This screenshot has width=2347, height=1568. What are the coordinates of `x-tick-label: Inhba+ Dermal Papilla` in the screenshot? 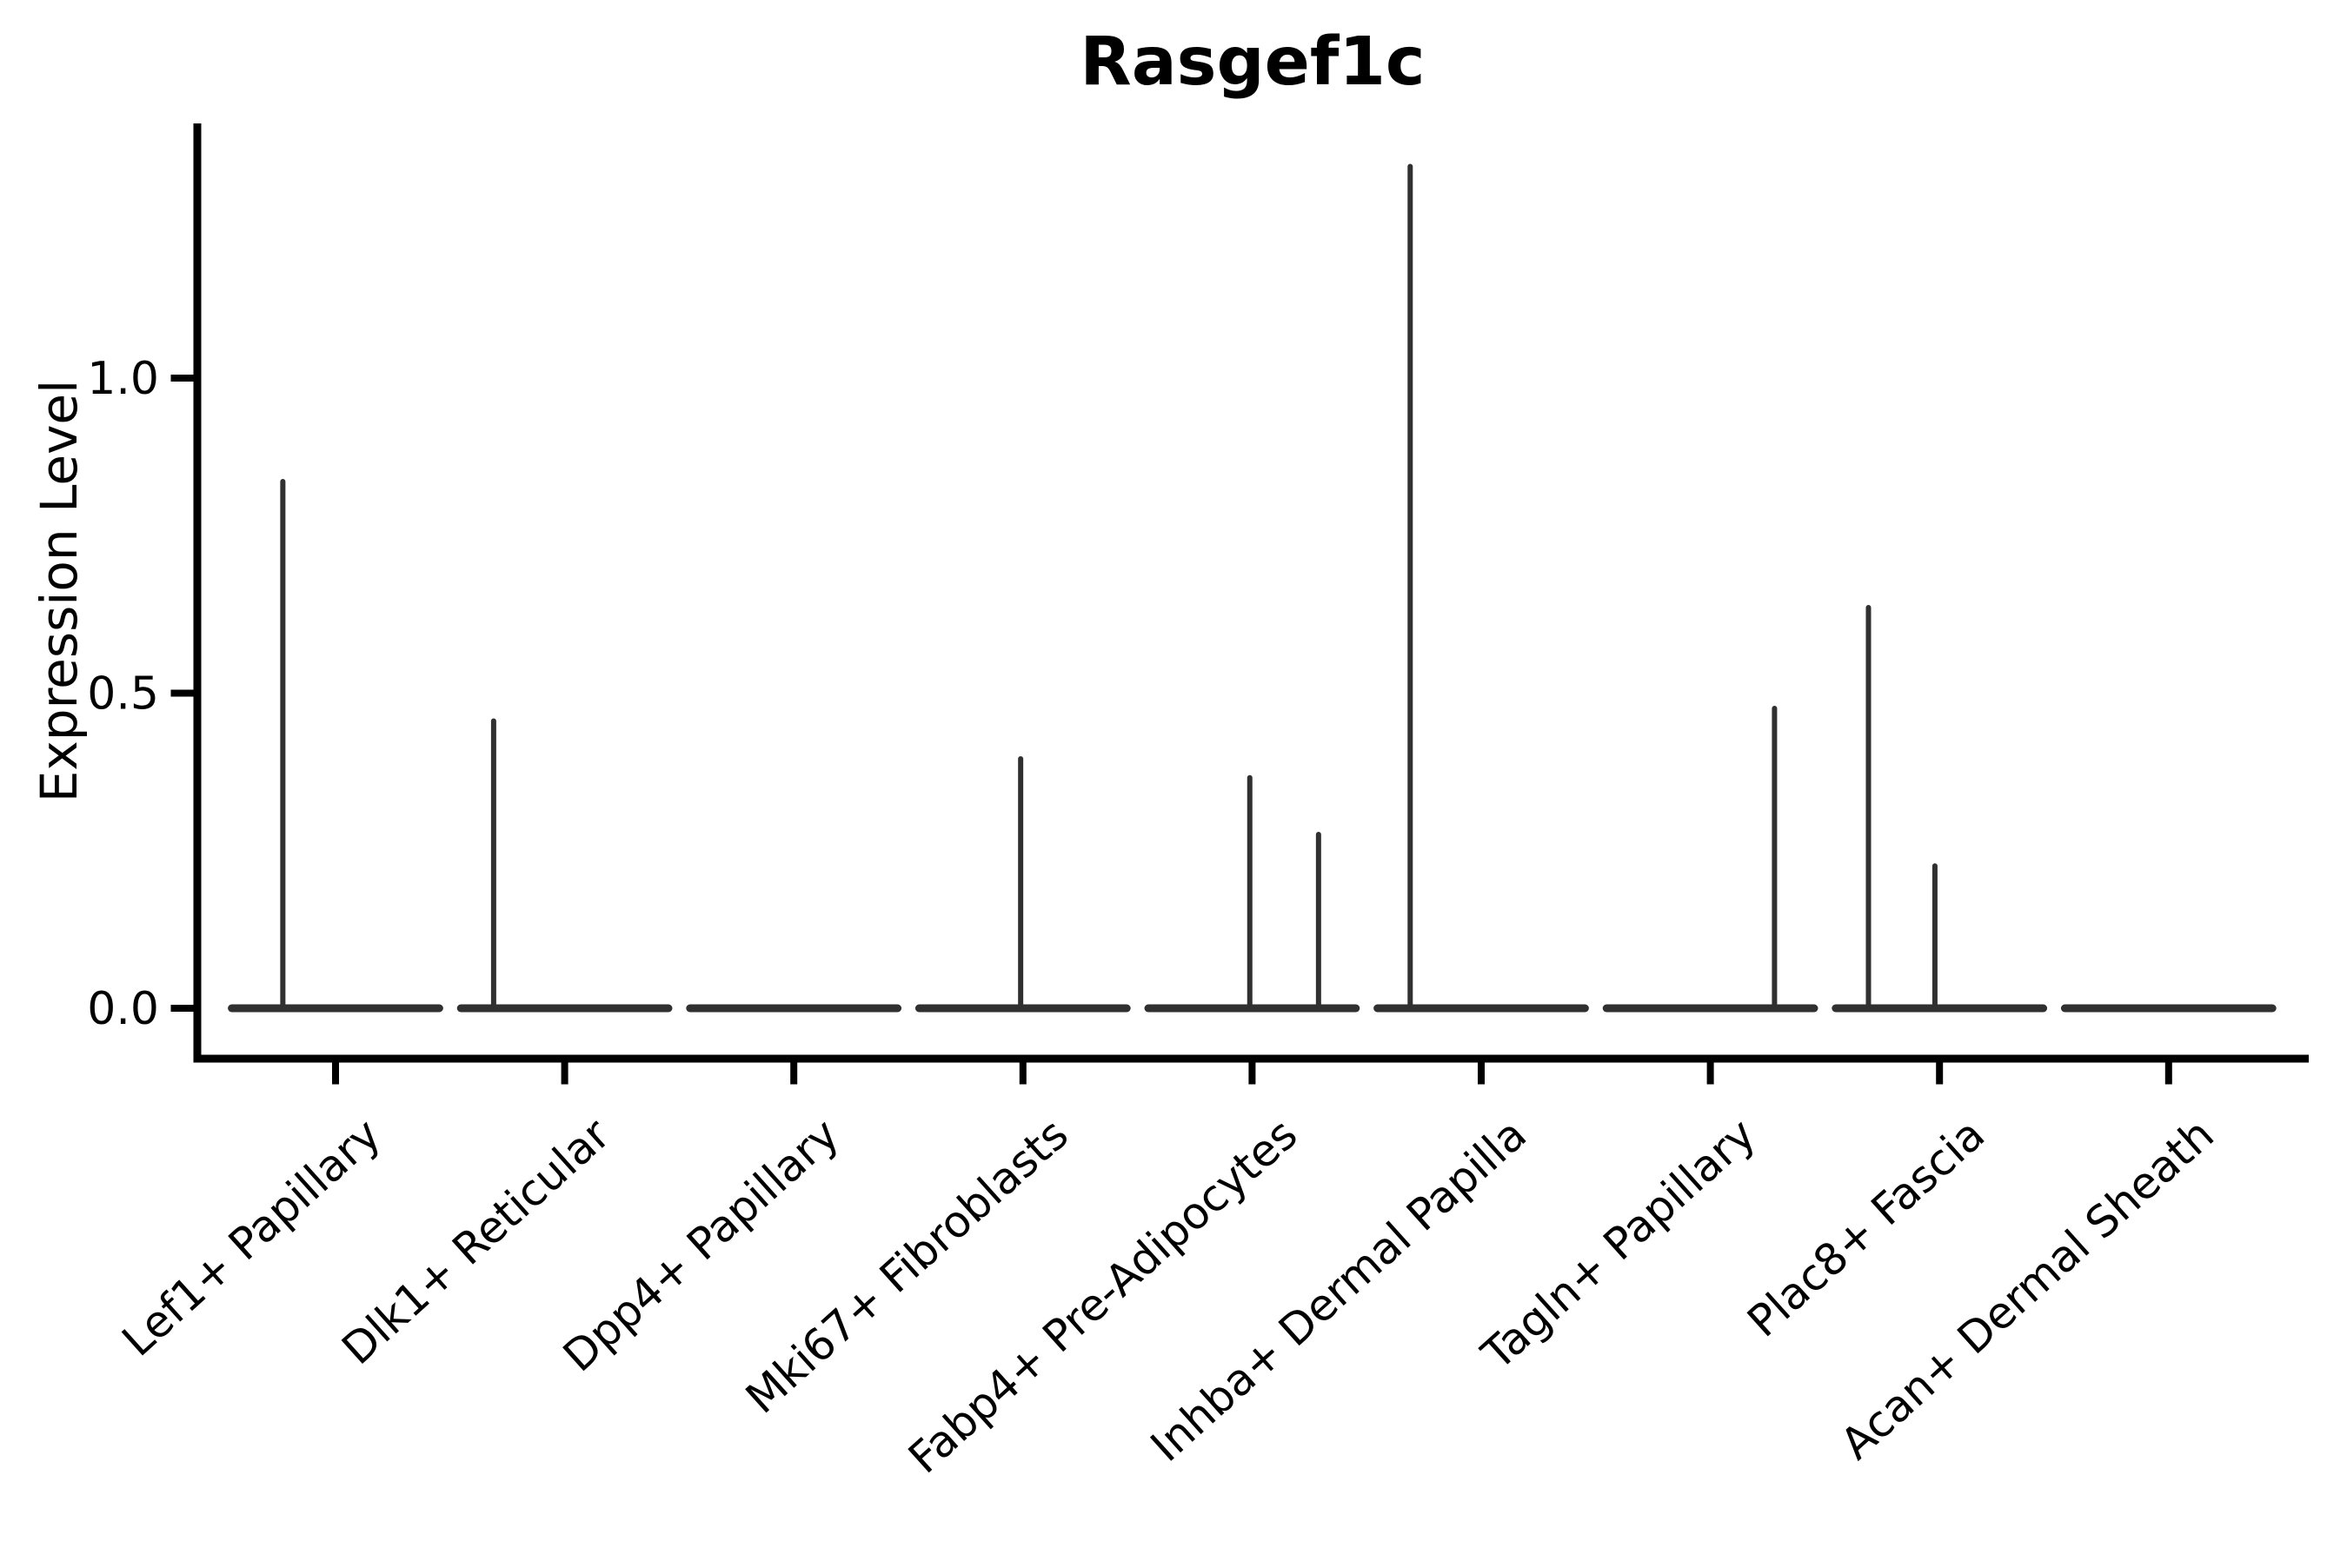 It's located at (1338, 1290).